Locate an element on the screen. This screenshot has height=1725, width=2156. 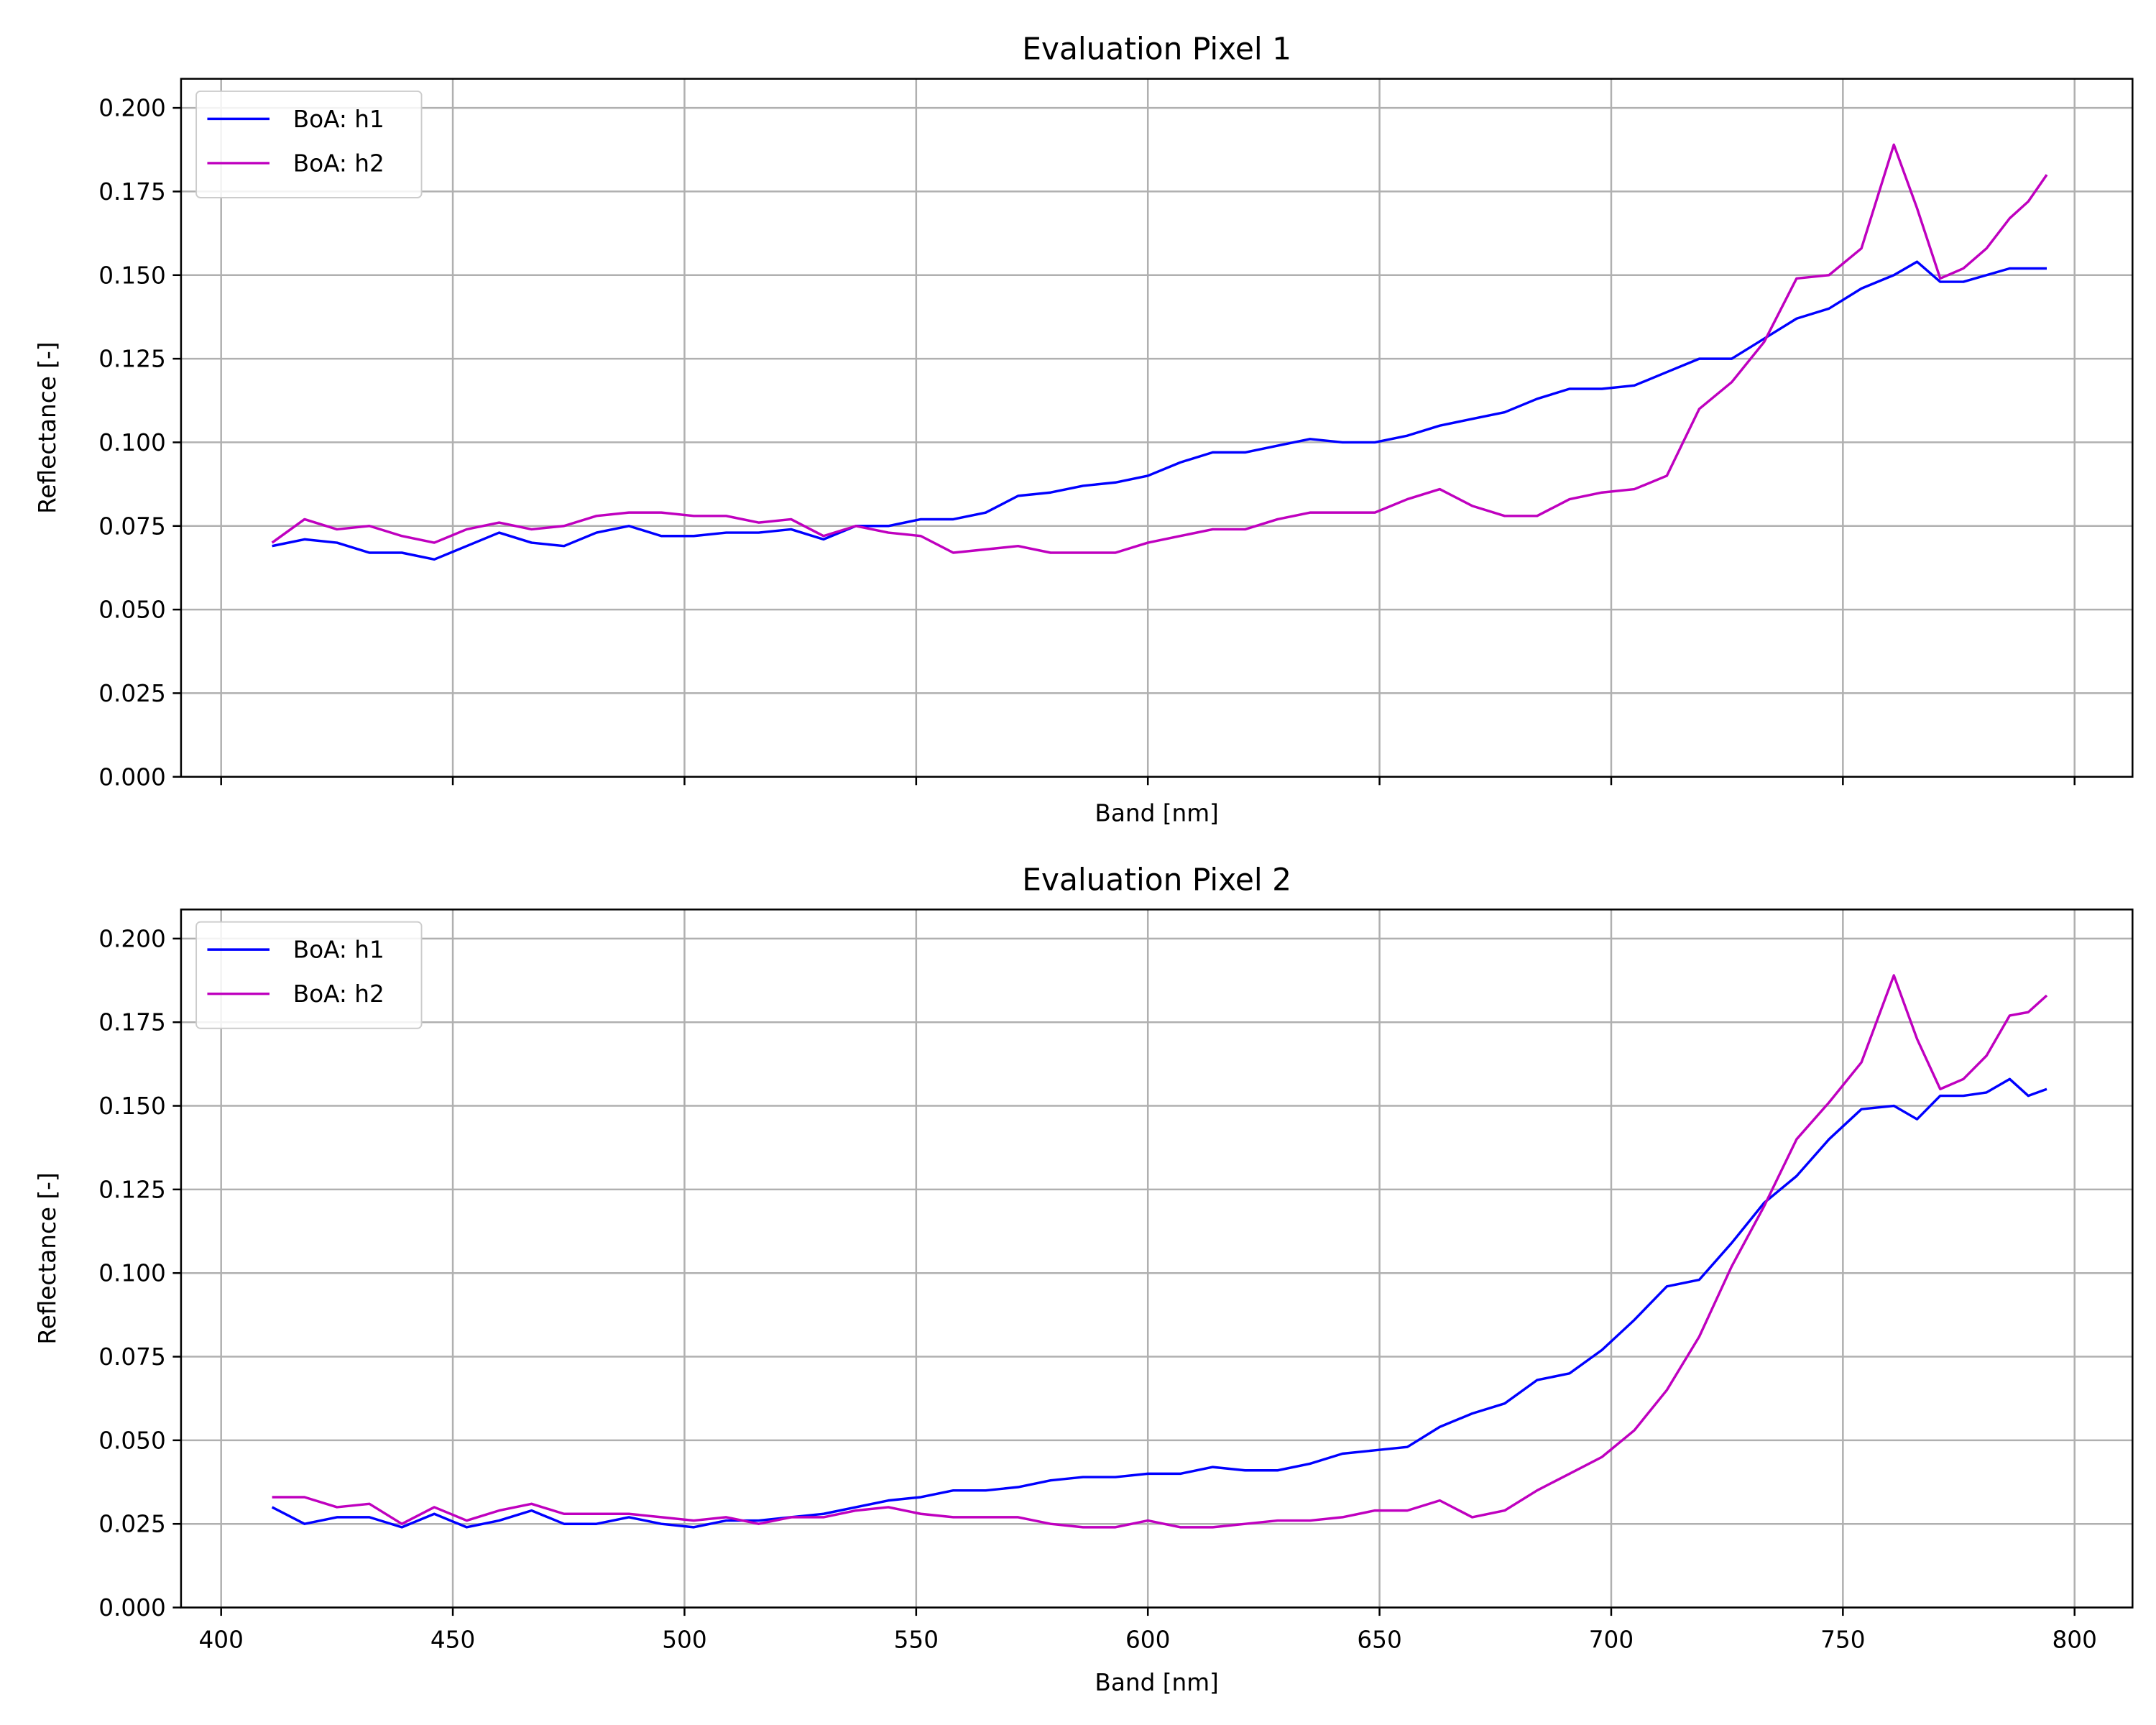
x-tick-label: 550 is located at coordinates (917, 1639).